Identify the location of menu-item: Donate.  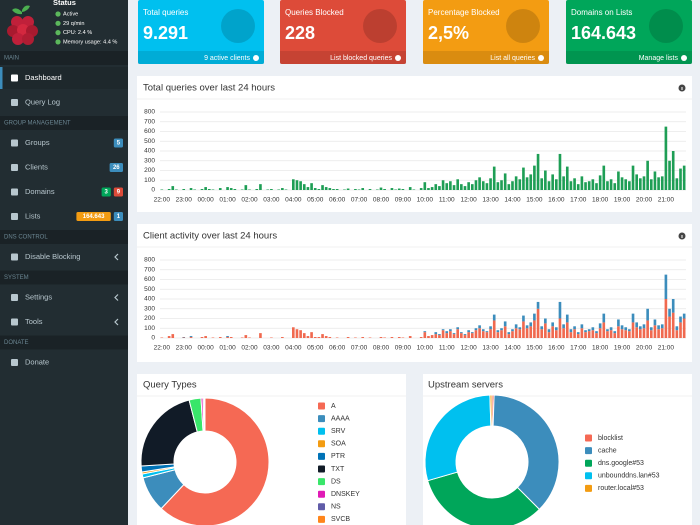
(37, 361).